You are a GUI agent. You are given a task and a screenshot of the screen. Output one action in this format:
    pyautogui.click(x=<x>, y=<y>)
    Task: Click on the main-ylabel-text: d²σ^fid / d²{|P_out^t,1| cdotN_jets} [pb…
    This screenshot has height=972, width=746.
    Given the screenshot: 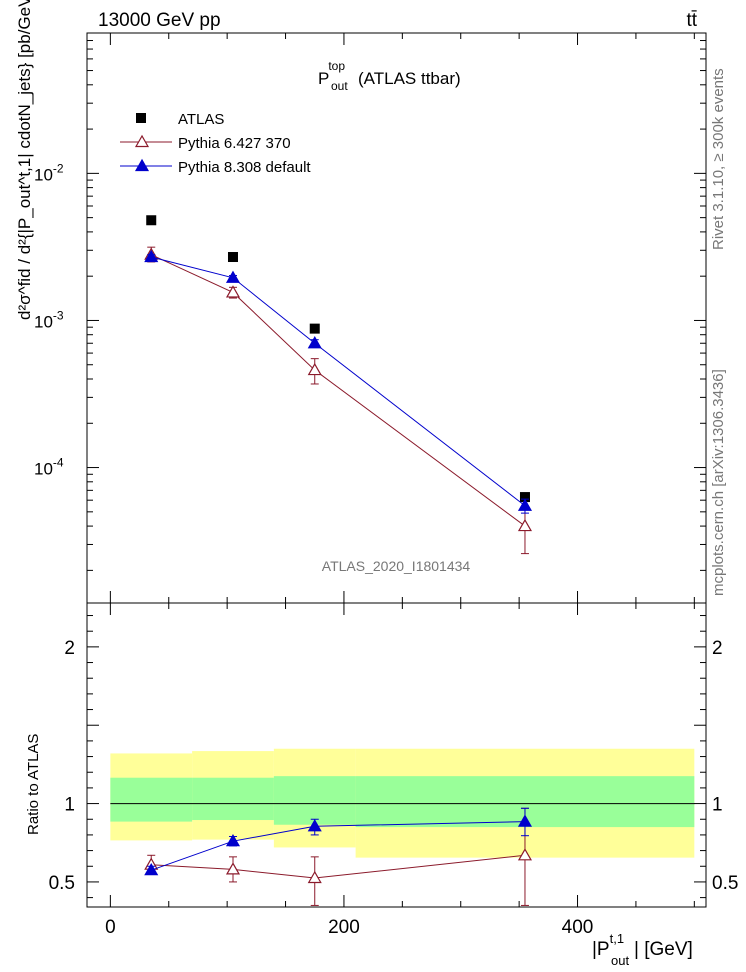 What is the action you would take?
    pyautogui.click(x=24, y=160)
    